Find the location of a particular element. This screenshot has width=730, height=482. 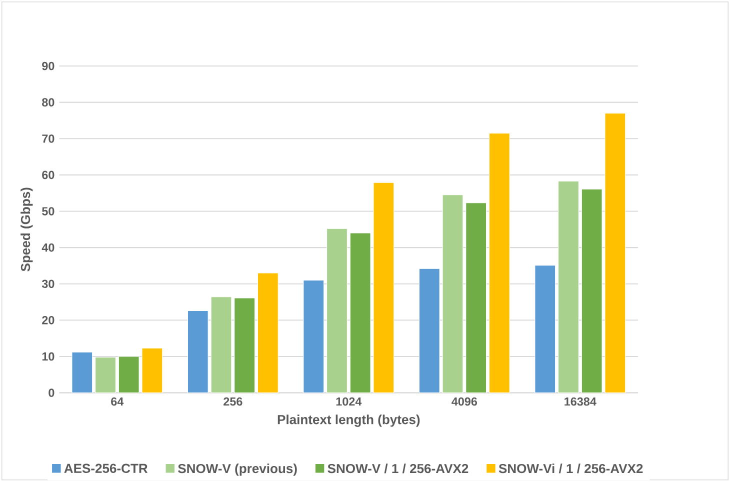

y-tick-label: 60 is located at coordinates (48, 175).